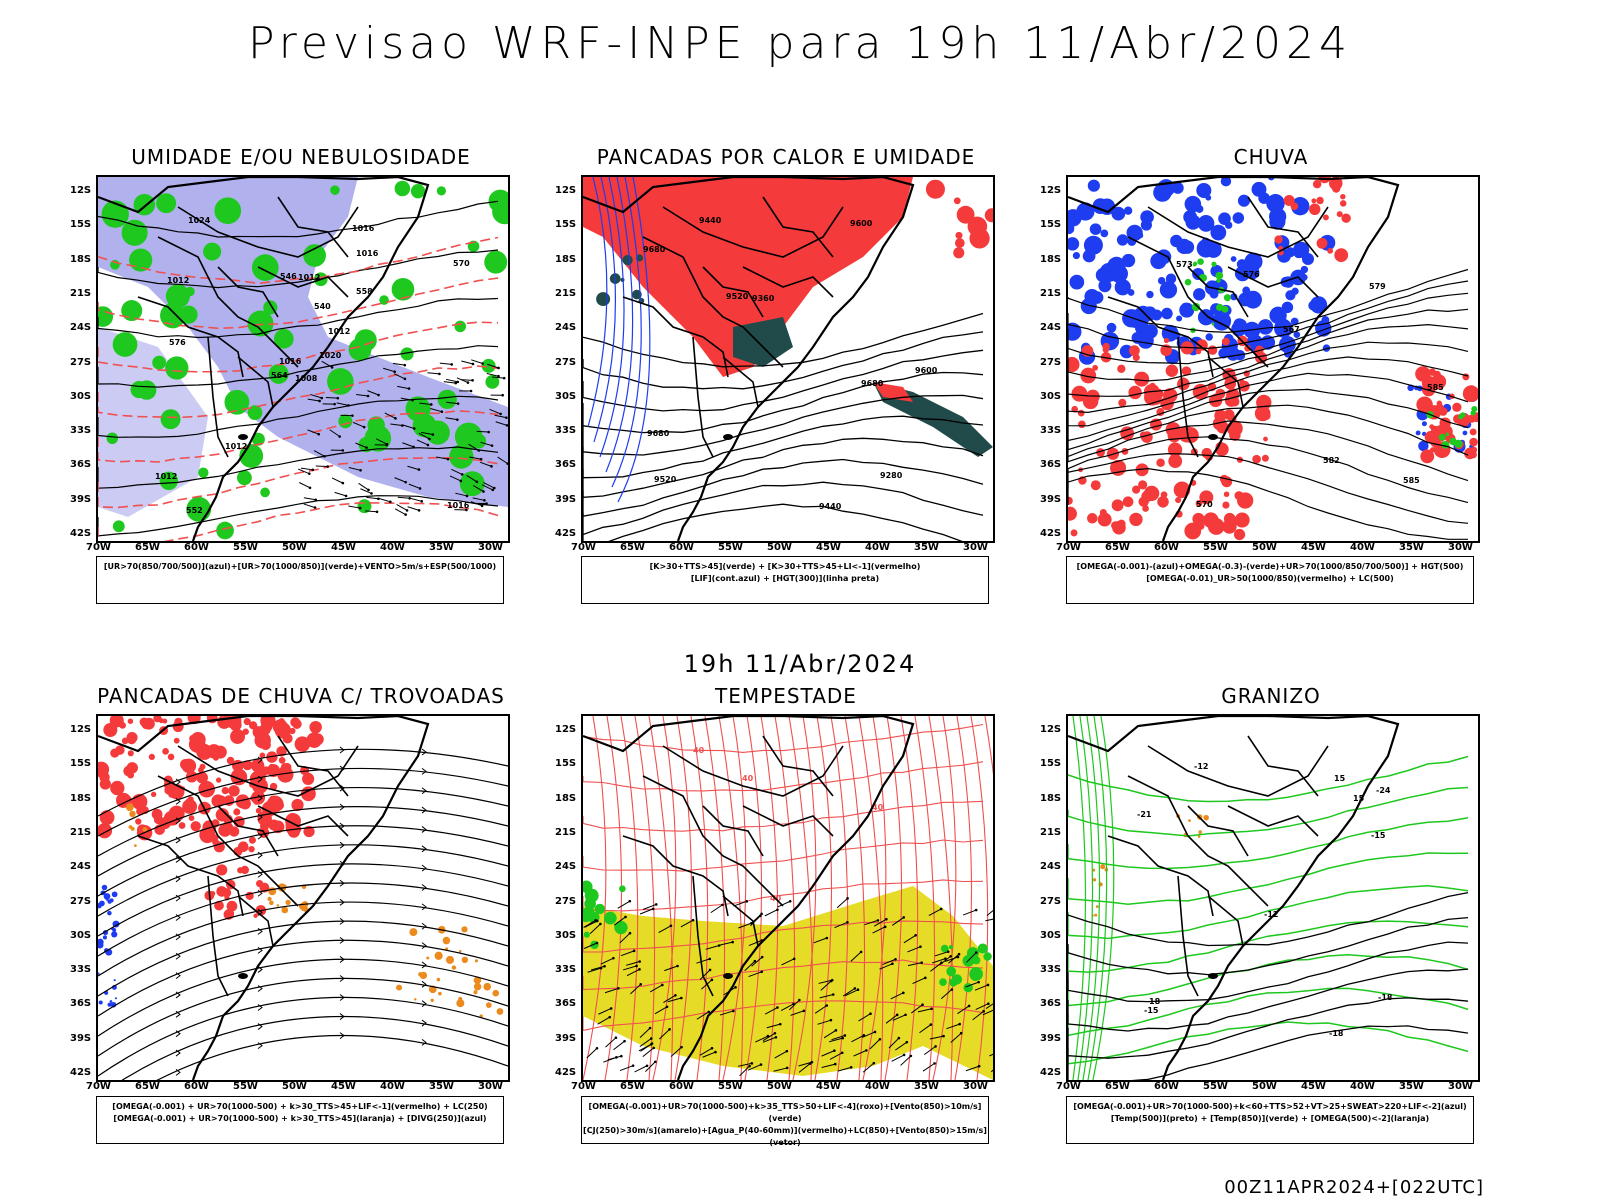  I want to click on contour-label: 1008, so click(306, 378).